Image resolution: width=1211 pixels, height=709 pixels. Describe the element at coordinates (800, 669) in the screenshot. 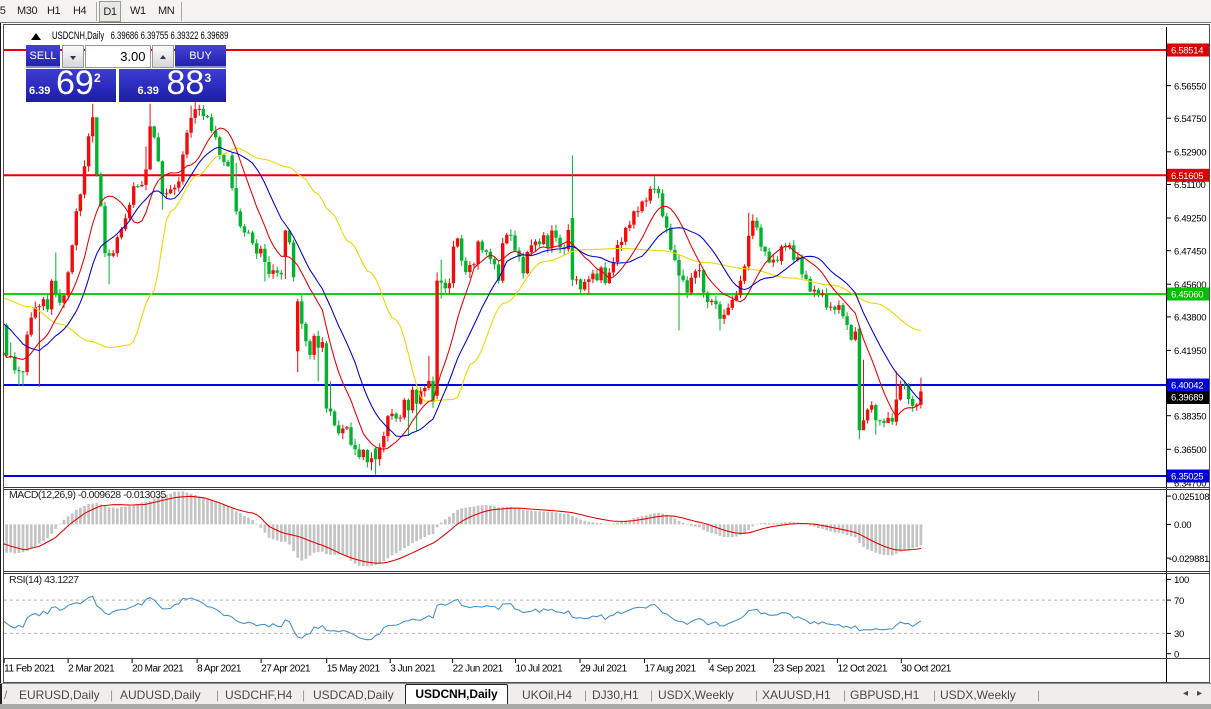

I see `svg-text: 23 Sep 2021` at that location.